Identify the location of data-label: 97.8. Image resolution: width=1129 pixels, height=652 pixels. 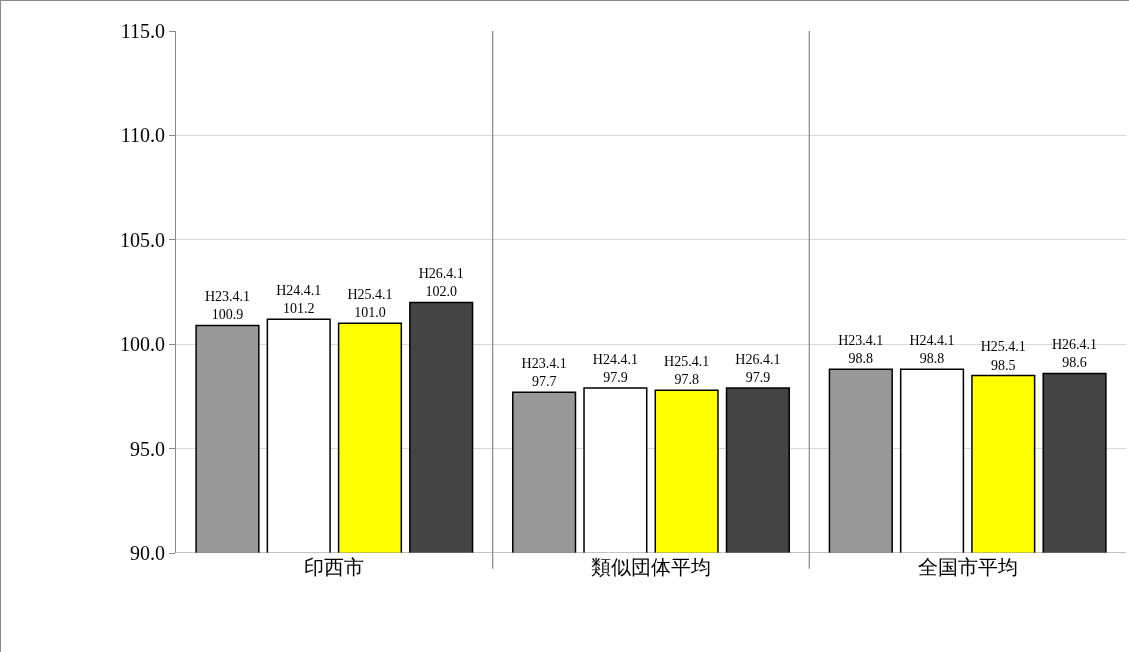
(686, 380).